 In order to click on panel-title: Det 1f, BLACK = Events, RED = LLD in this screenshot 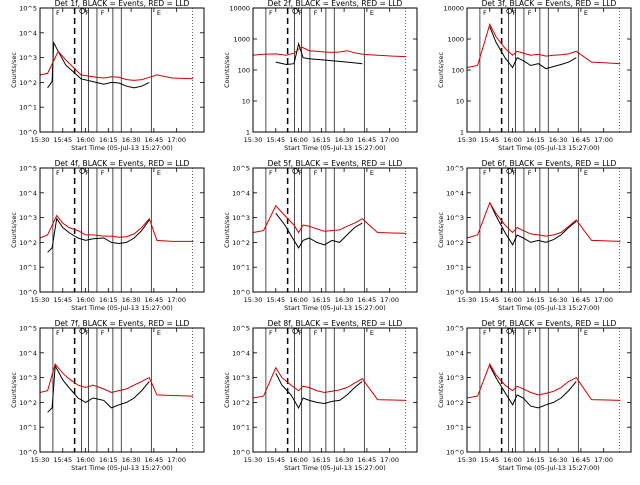, I will do `click(122, 4)`.